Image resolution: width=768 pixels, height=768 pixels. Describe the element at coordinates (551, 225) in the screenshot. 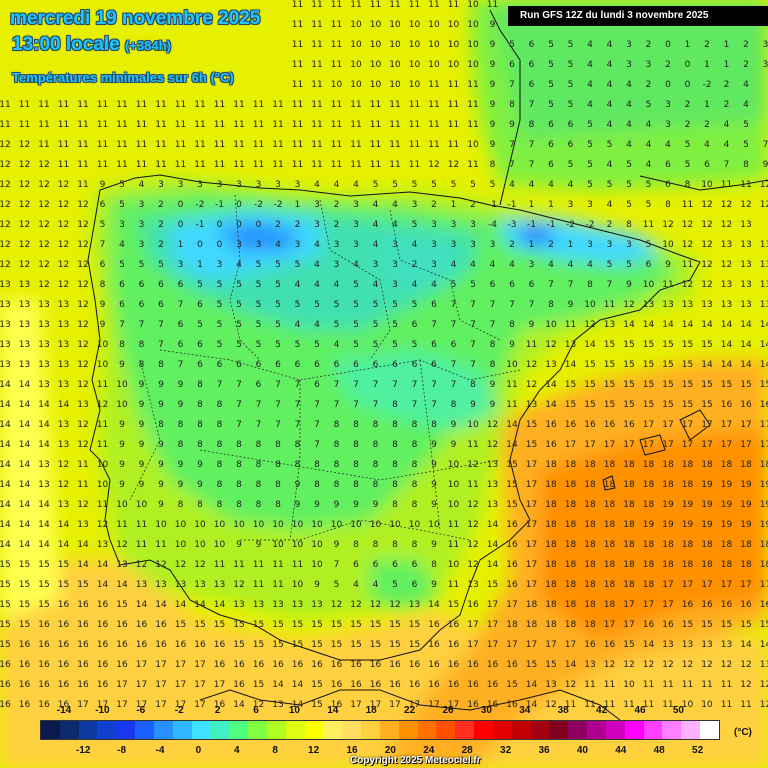

I see `grid-value: -1` at that location.